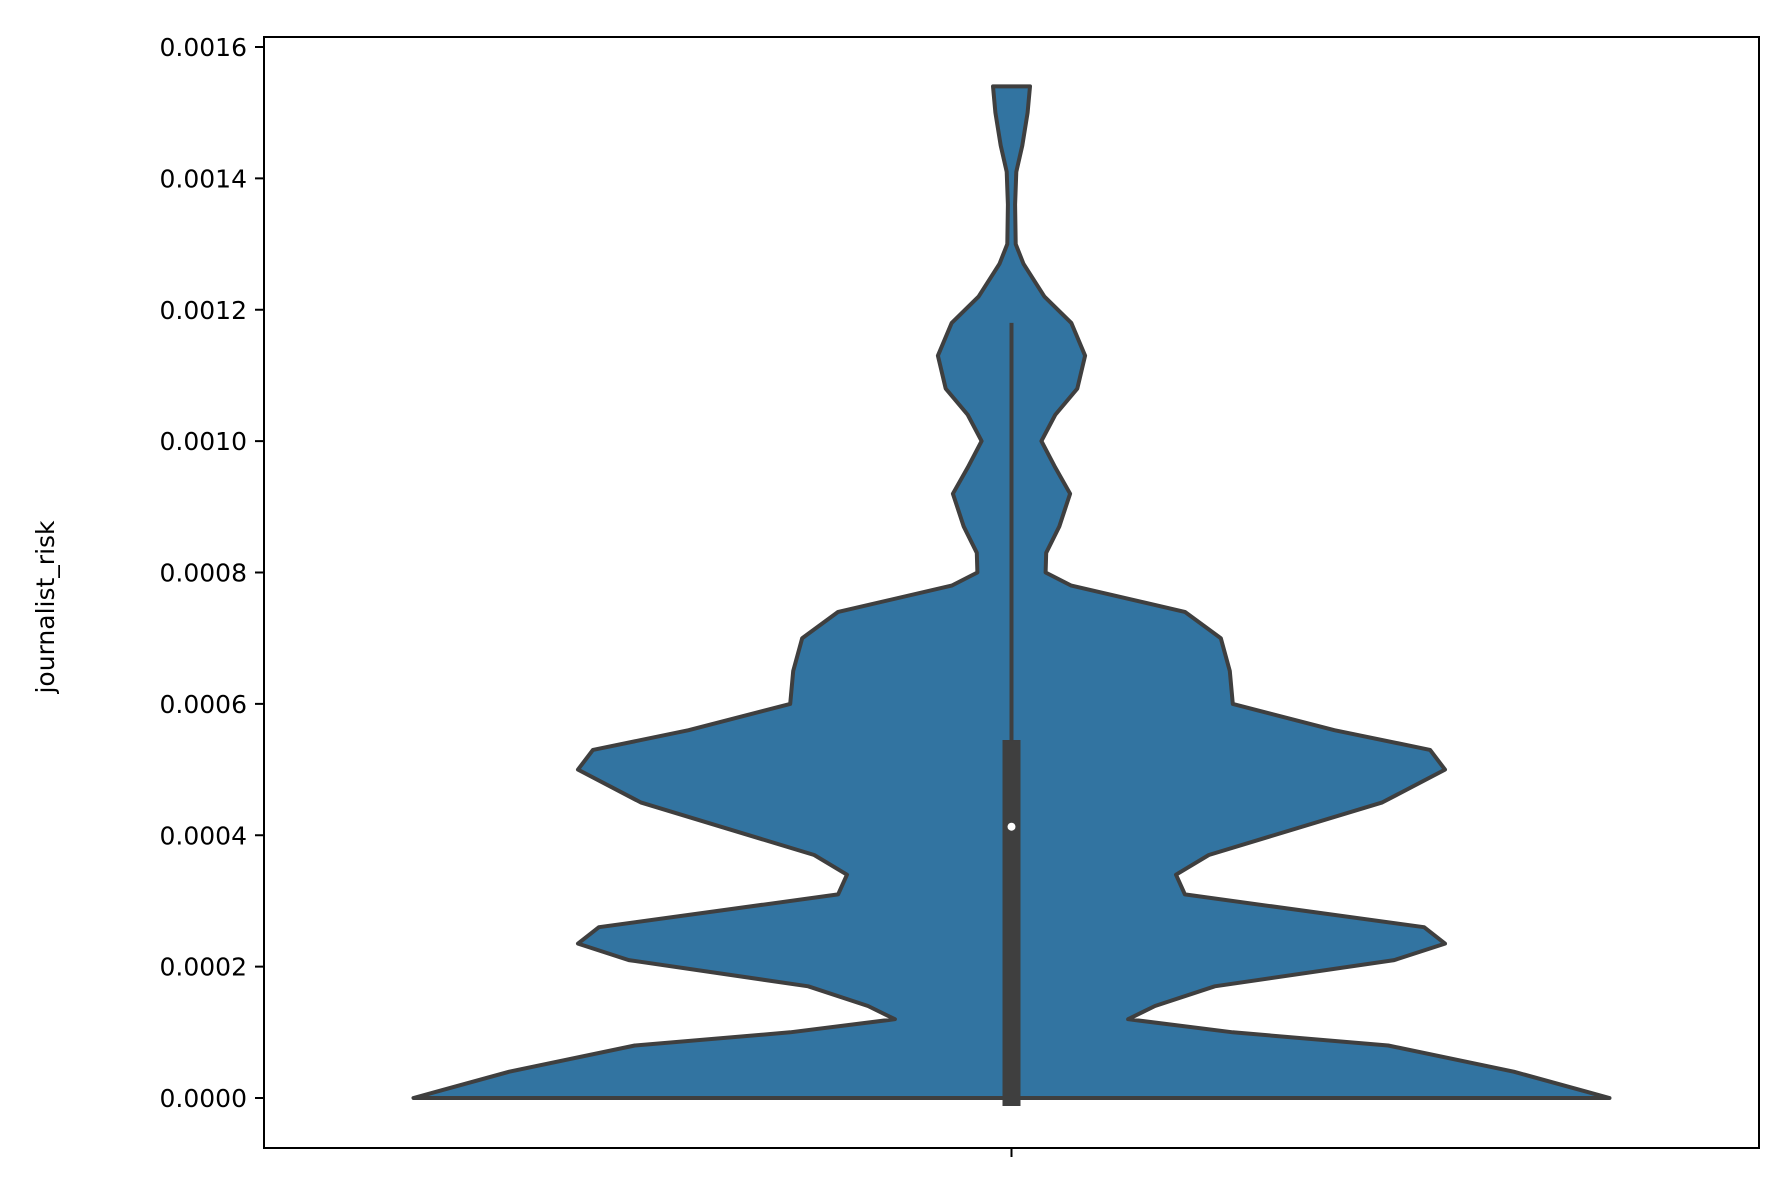 This screenshot has height=1192, width=1780. I want to click on y-tick-label: 0.0010, so click(203, 441).